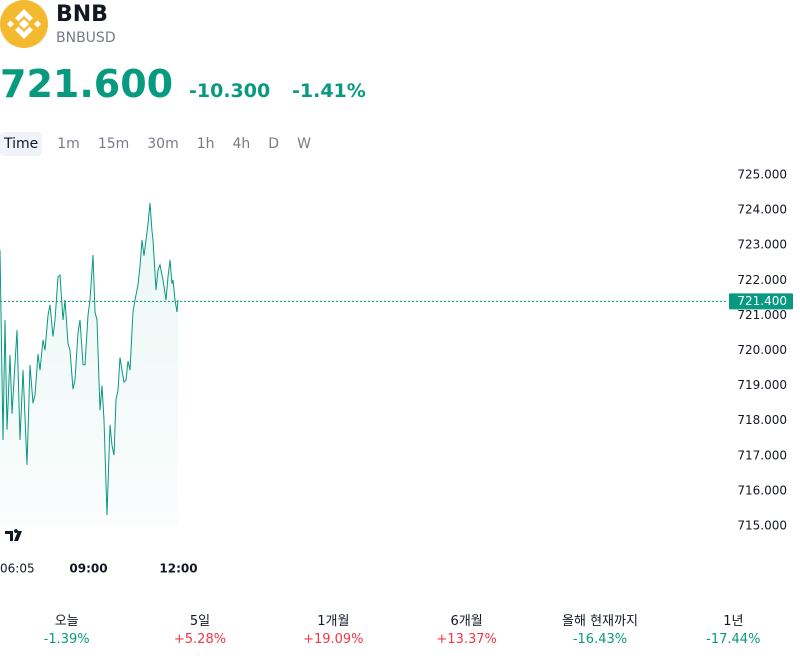 The height and width of the screenshot is (658, 800). What do you see at coordinates (14, 536) in the screenshot?
I see `tv-logo` at bounding box center [14, 536].